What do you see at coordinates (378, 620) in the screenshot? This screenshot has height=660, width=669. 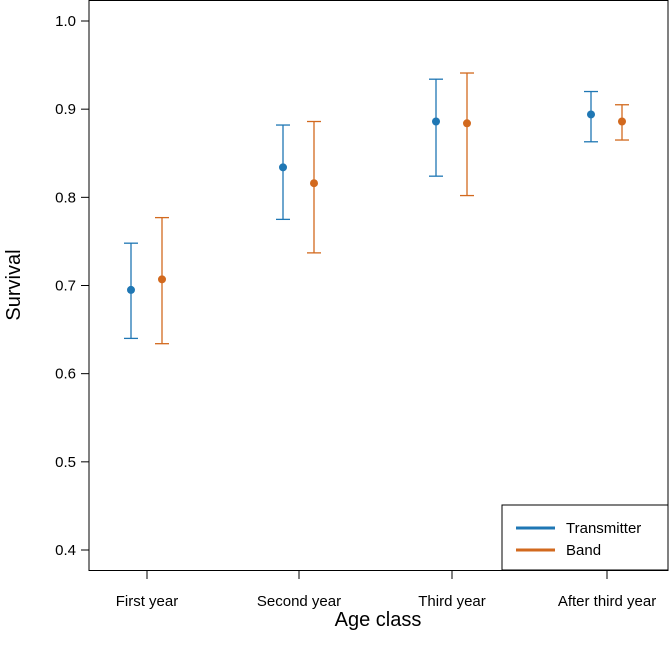 I see `x-axis-title: Age class` at bounding box center [378, 620].